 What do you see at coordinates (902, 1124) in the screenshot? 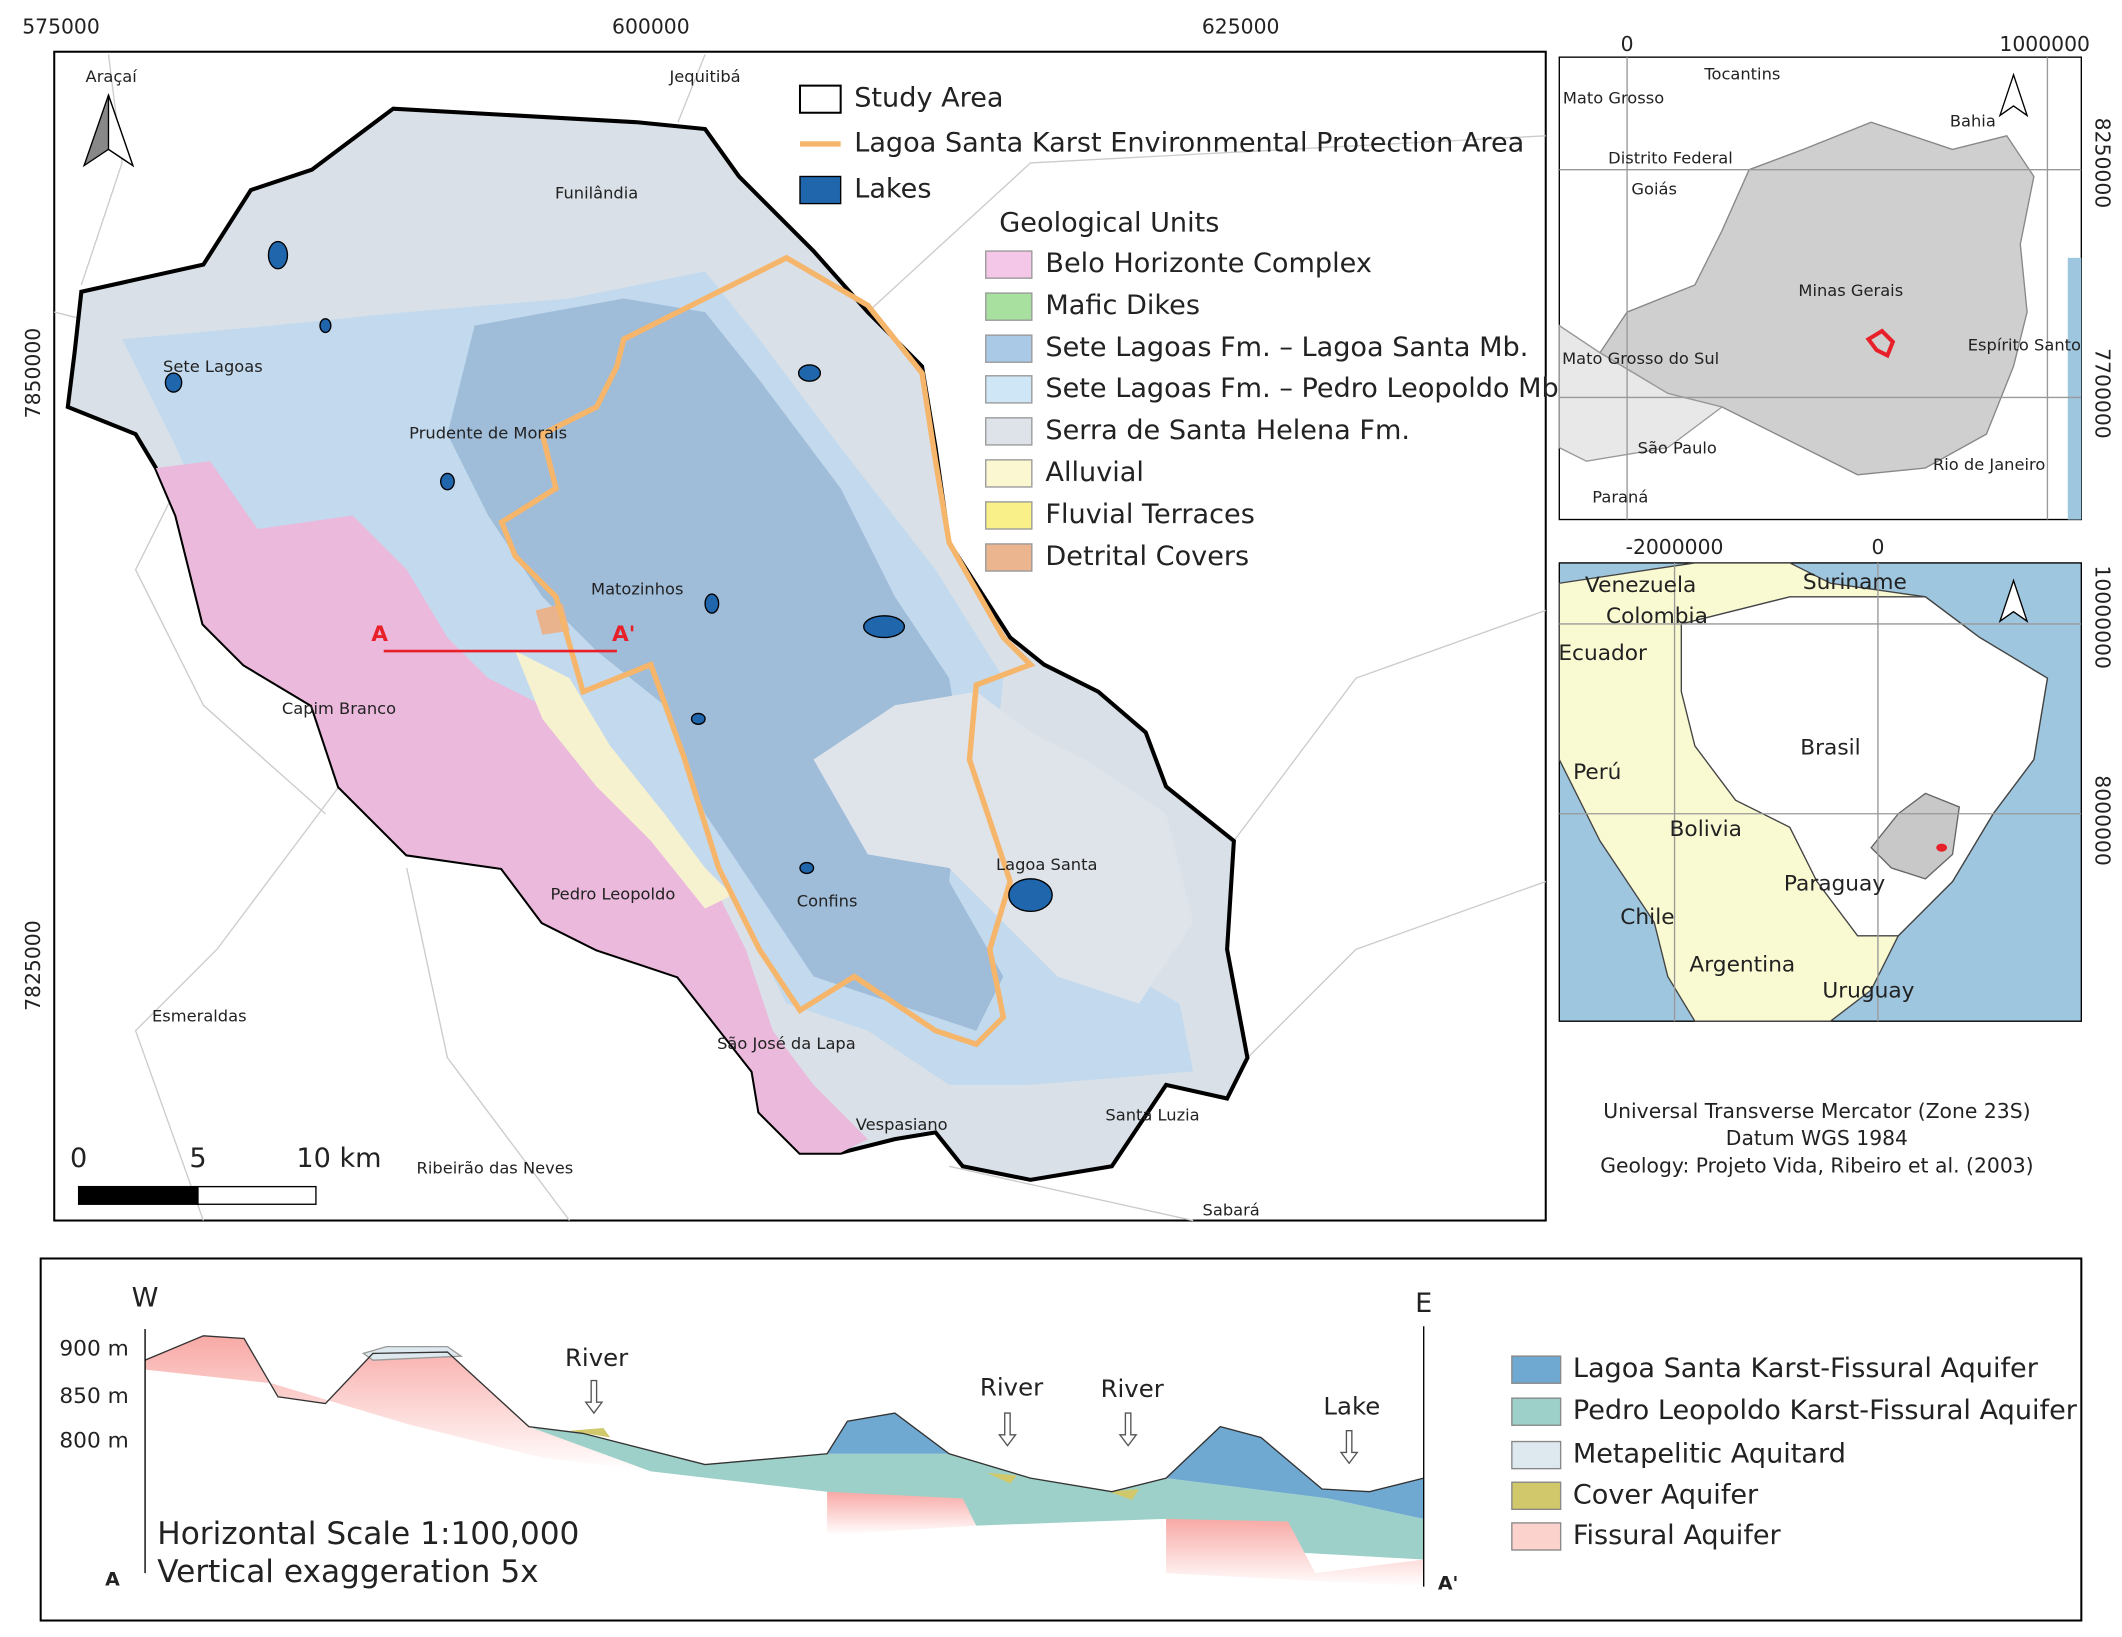
I see `place-label: Vespasiano` at bounding box center [902, 1124].